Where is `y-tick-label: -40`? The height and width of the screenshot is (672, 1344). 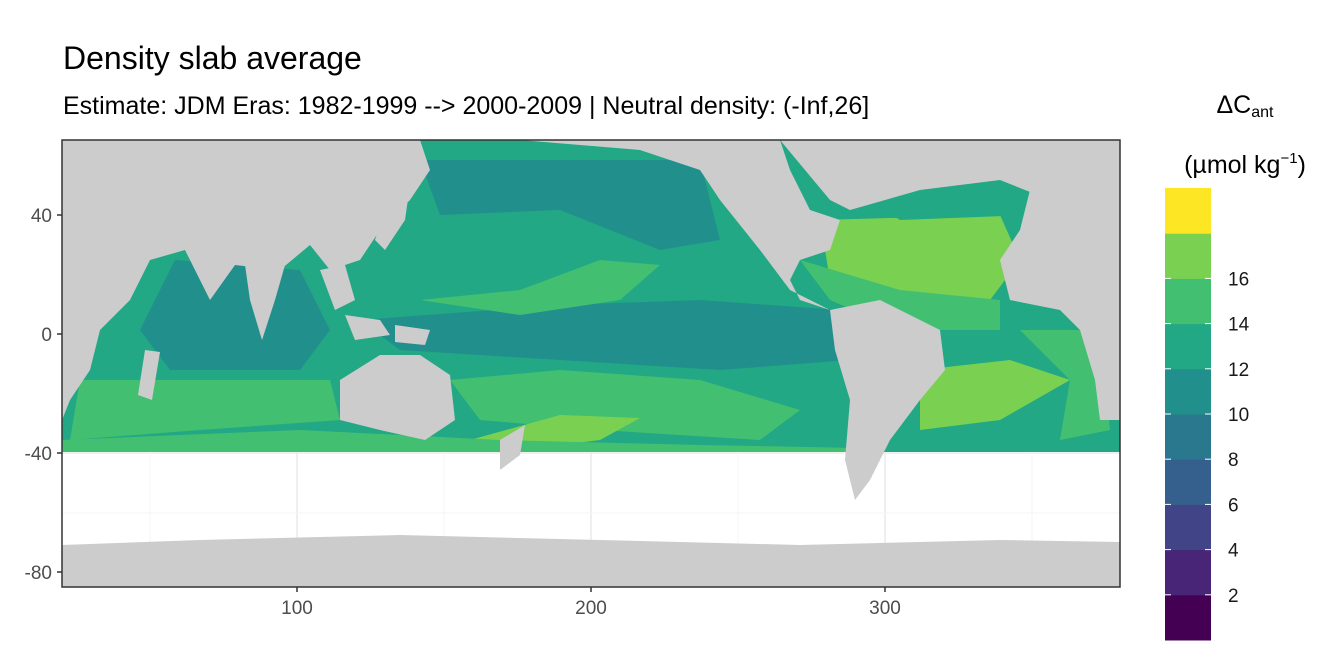 y-tick-label: -40 is located at coordinates (38, 454).